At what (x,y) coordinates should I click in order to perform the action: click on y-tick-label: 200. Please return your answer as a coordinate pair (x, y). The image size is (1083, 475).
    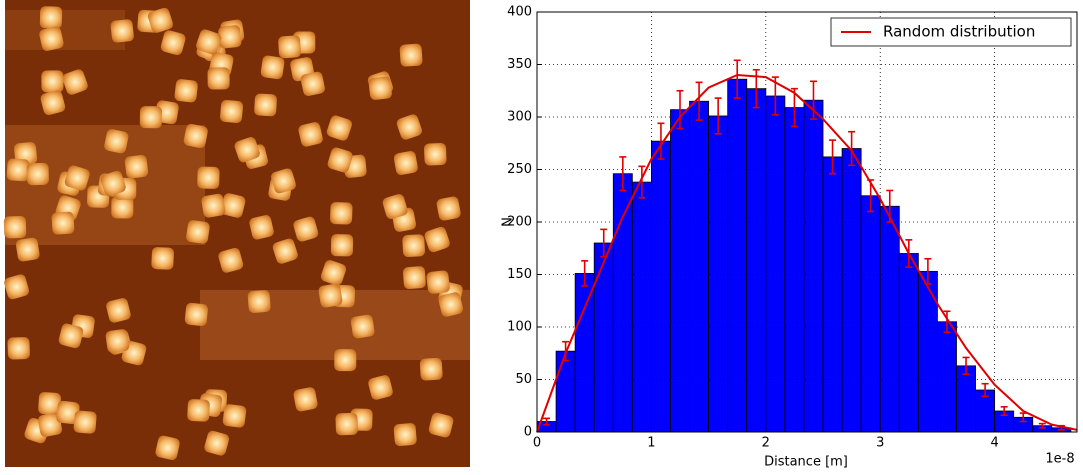
    Looking at the image, I should click on (519, 222).